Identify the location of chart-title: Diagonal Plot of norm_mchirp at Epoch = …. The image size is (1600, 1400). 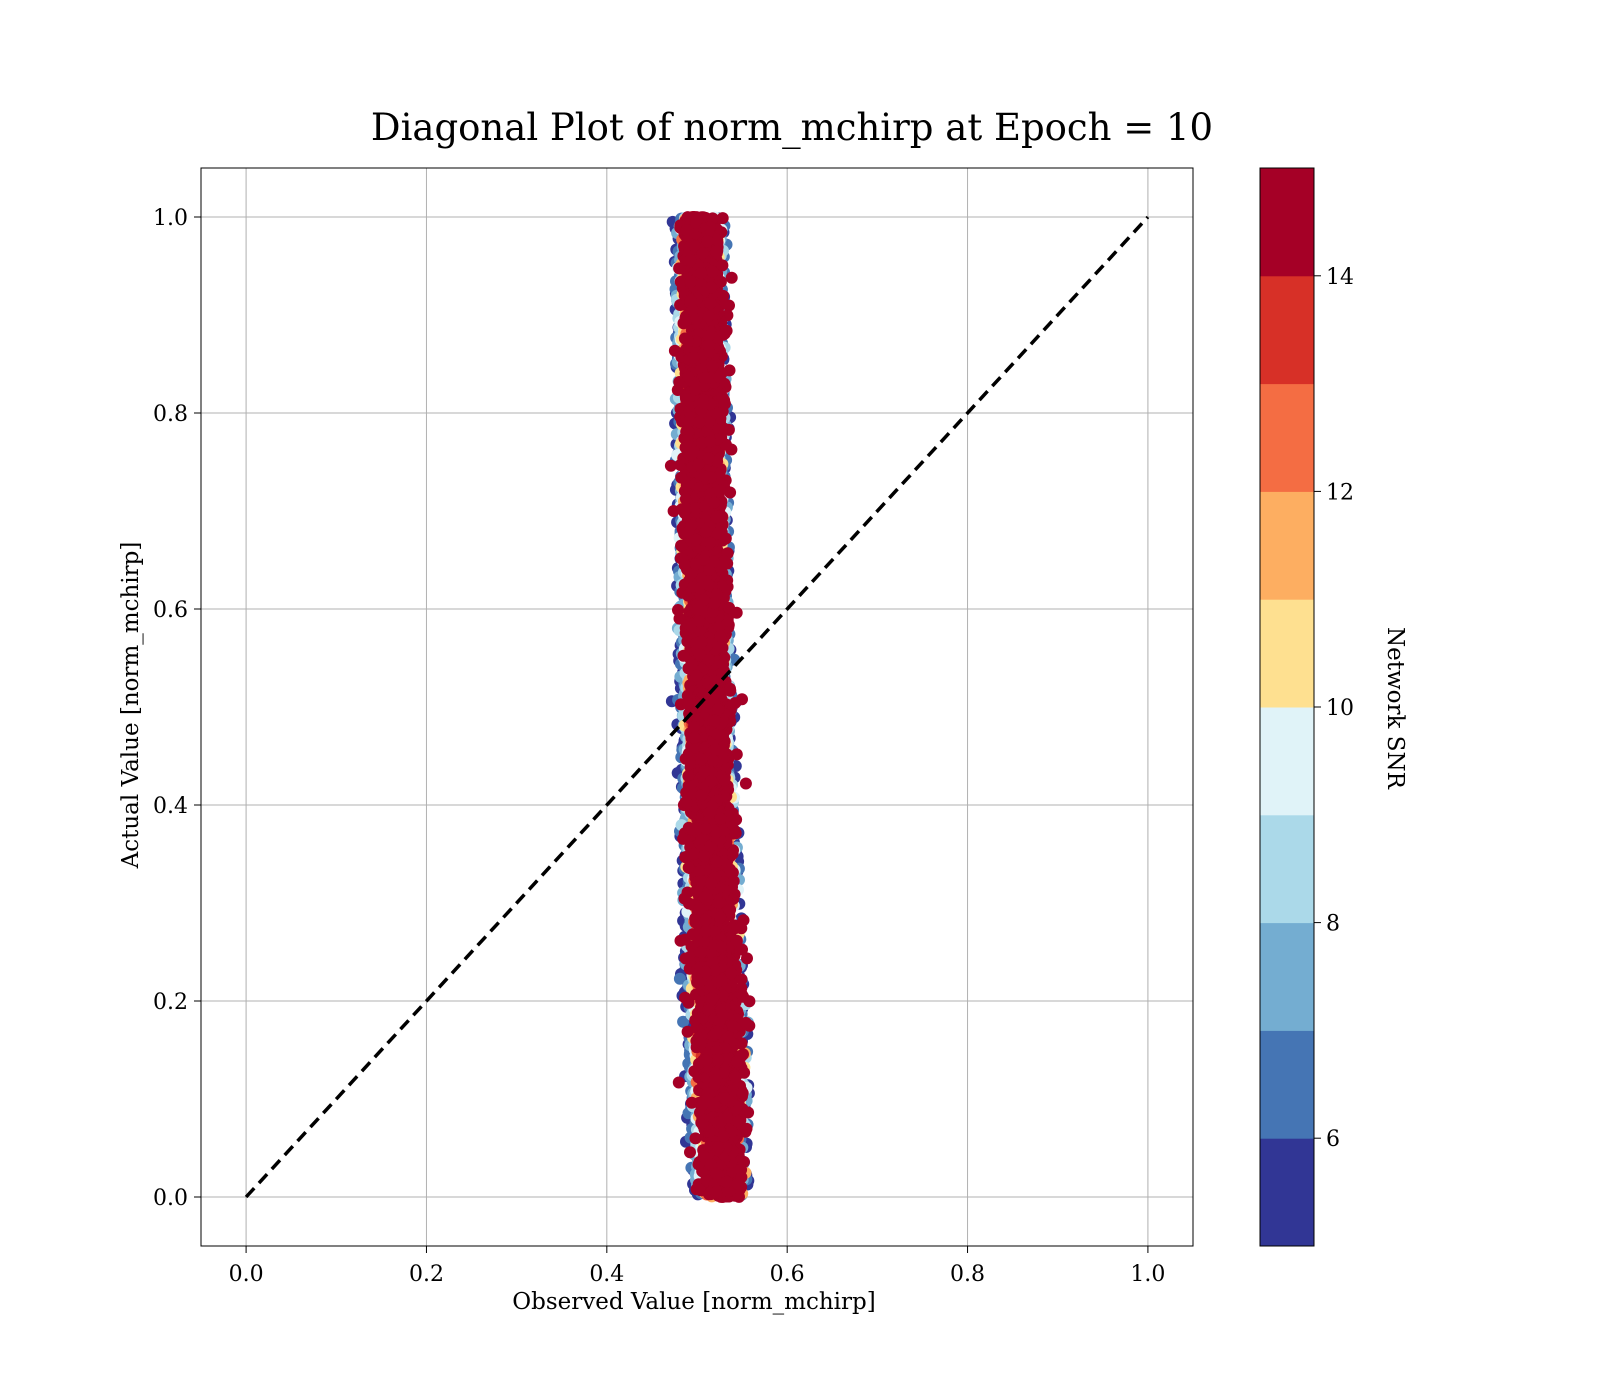
(792, 128).